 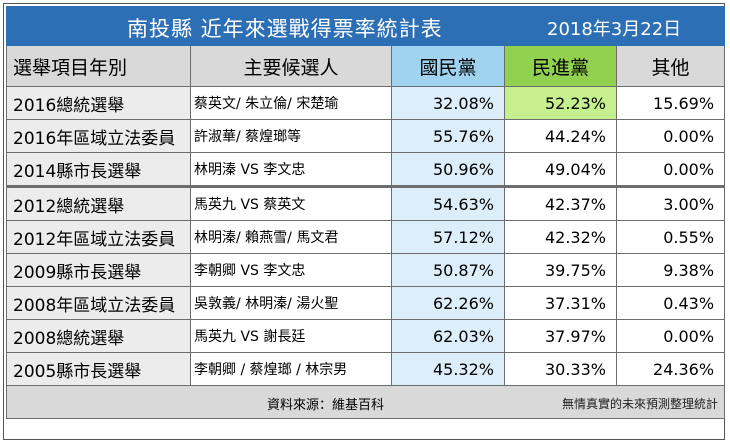 I want to click on candidates-cell: 蔡英文/ 朱立倫/ 宋楚瑜, so click(x=291, y=103).